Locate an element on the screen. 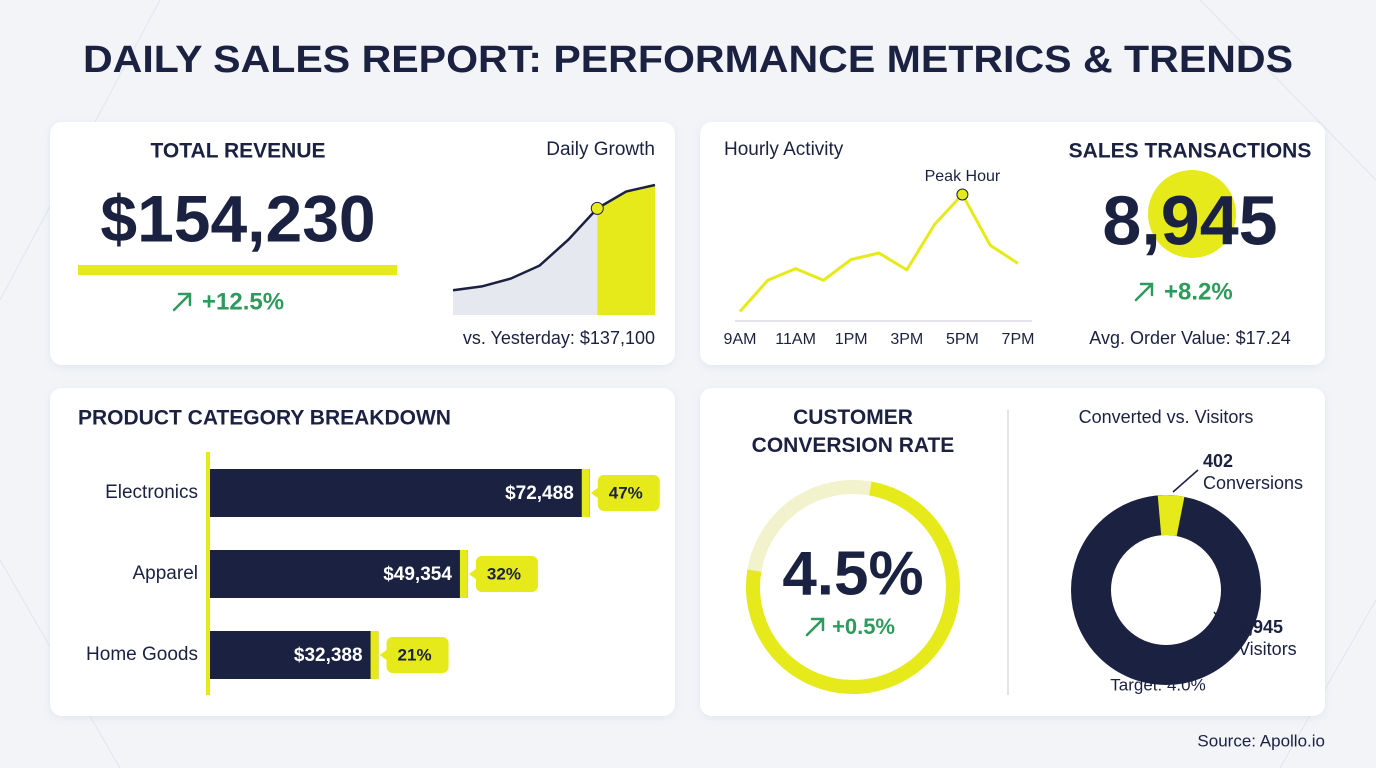  category-label: Visitors is located at coordinates (1267, 649).